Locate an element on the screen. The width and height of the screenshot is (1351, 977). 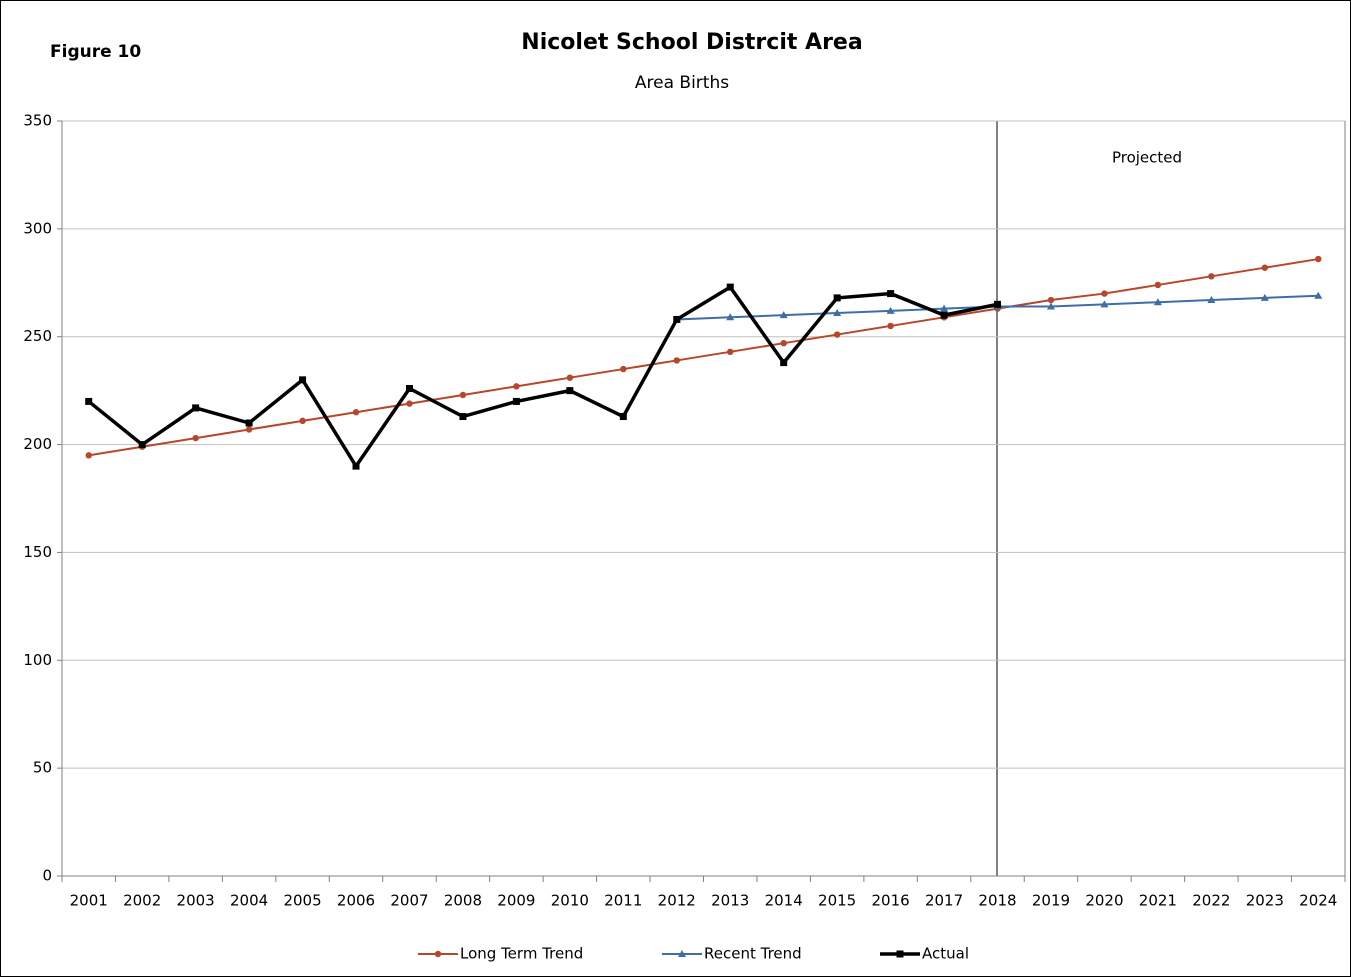
annotation: Projected is located at coordinates (1147, 158).